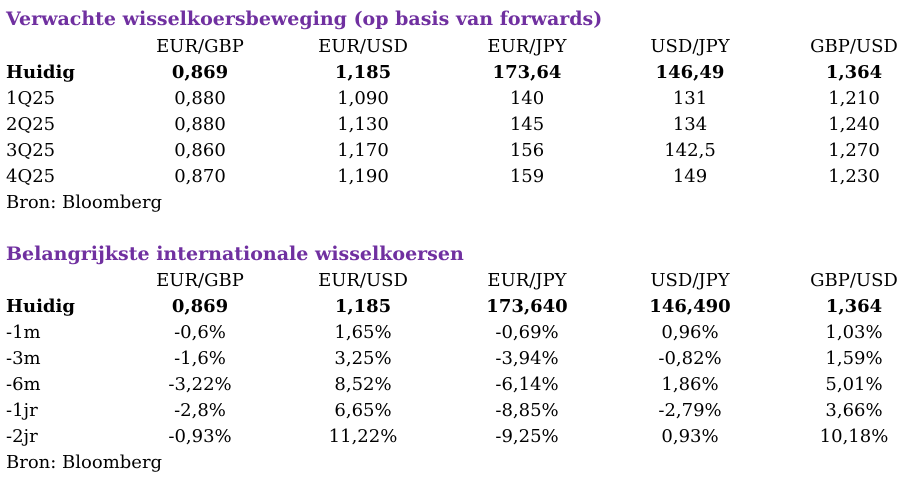  Describe the element at coordinates (450, 73) in the screenshot. I see `table-row: Huidig 0,869 1,185 173,64 146,49 1,364` at that location.